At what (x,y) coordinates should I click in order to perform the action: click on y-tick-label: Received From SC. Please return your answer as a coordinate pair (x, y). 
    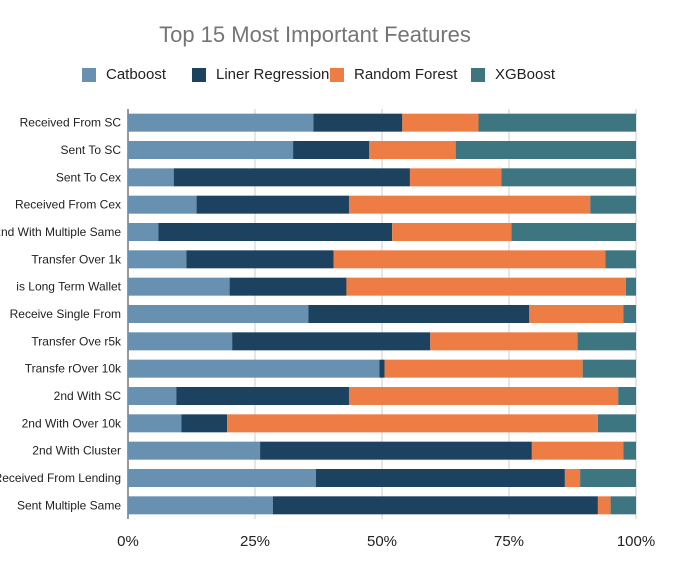
    Looking at the image, I should click on (71, 123).